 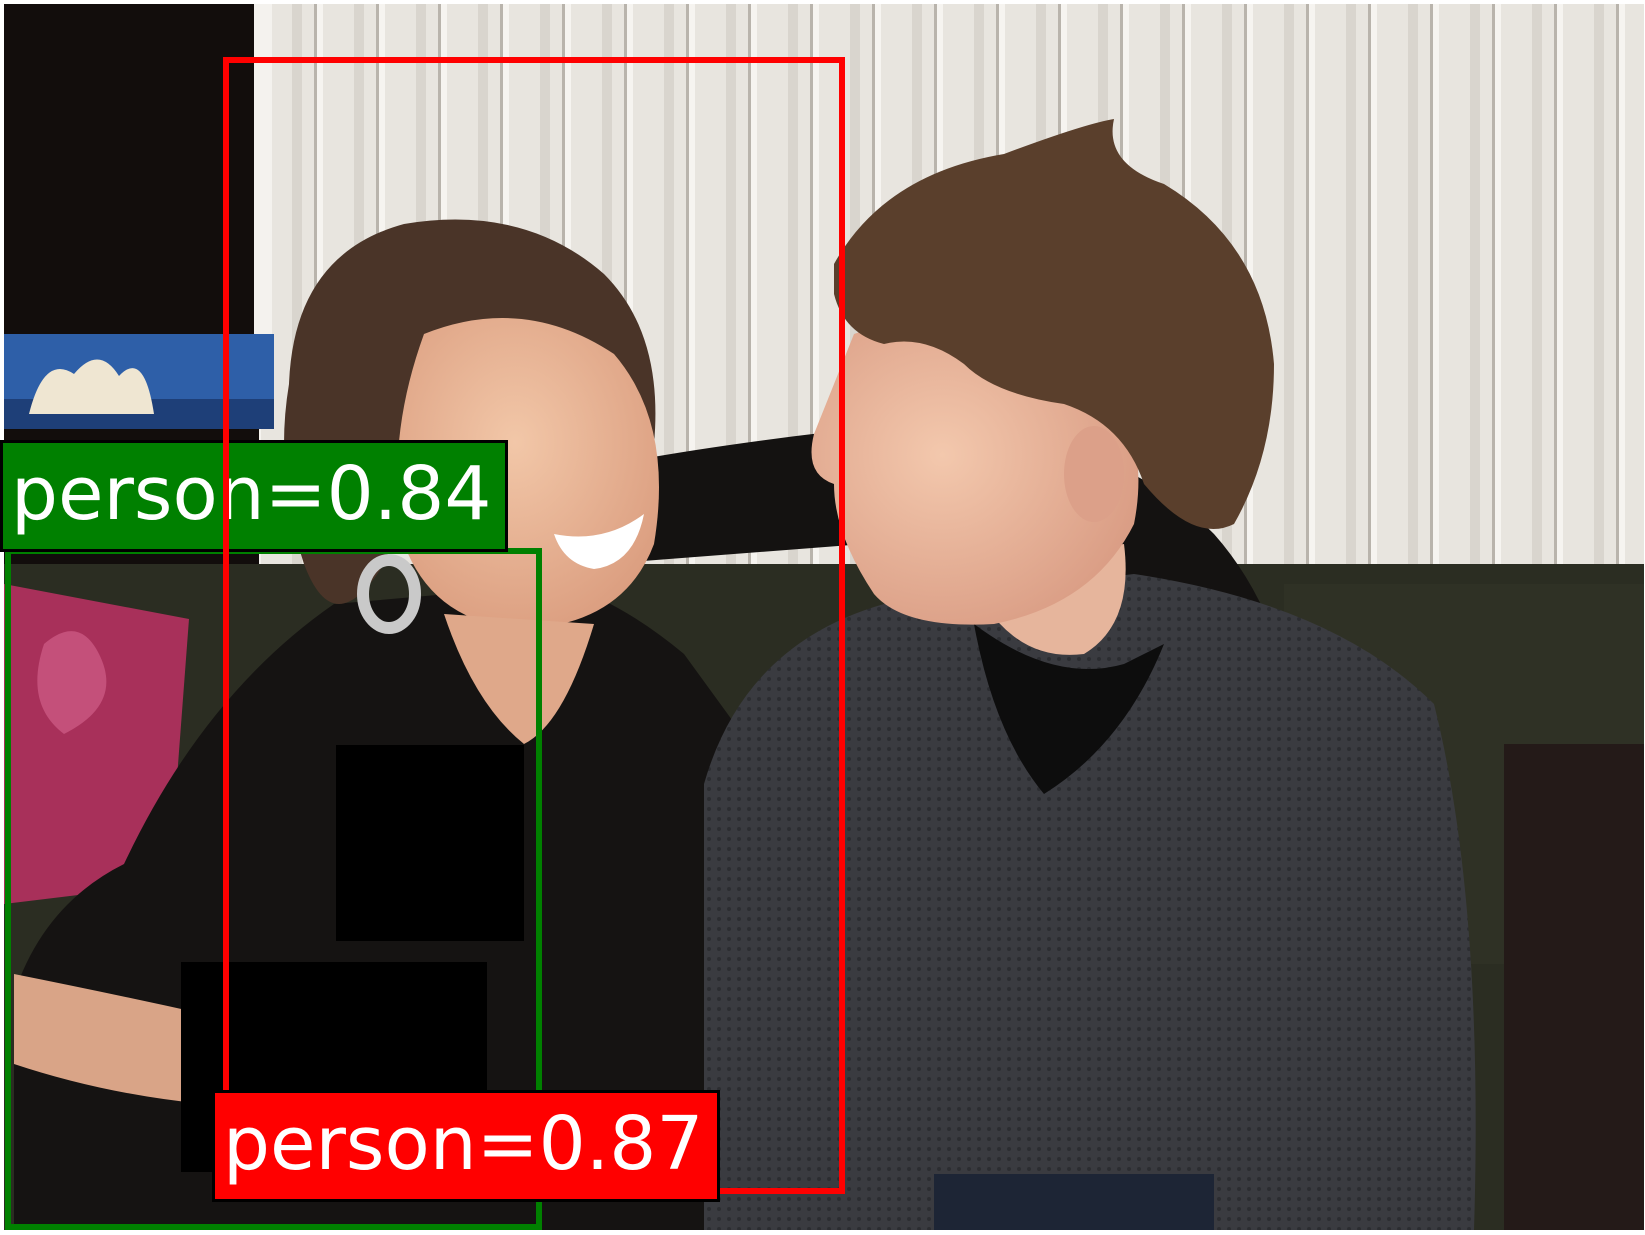 What do you see at coordinates (254, 496) in the screenshot?
I see `detection-label-person-green: person=0.84` at bounding box center [254, 496].